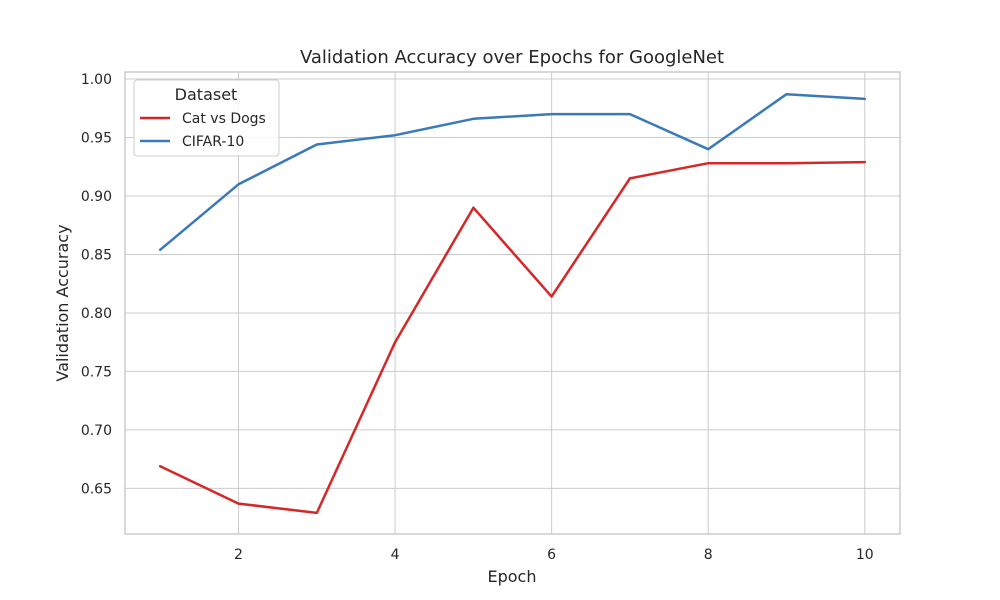 The width and height of the screenshot is (1000, 600). I want to click on y-axis-label: Validation Accuracy, so click(62, 302).